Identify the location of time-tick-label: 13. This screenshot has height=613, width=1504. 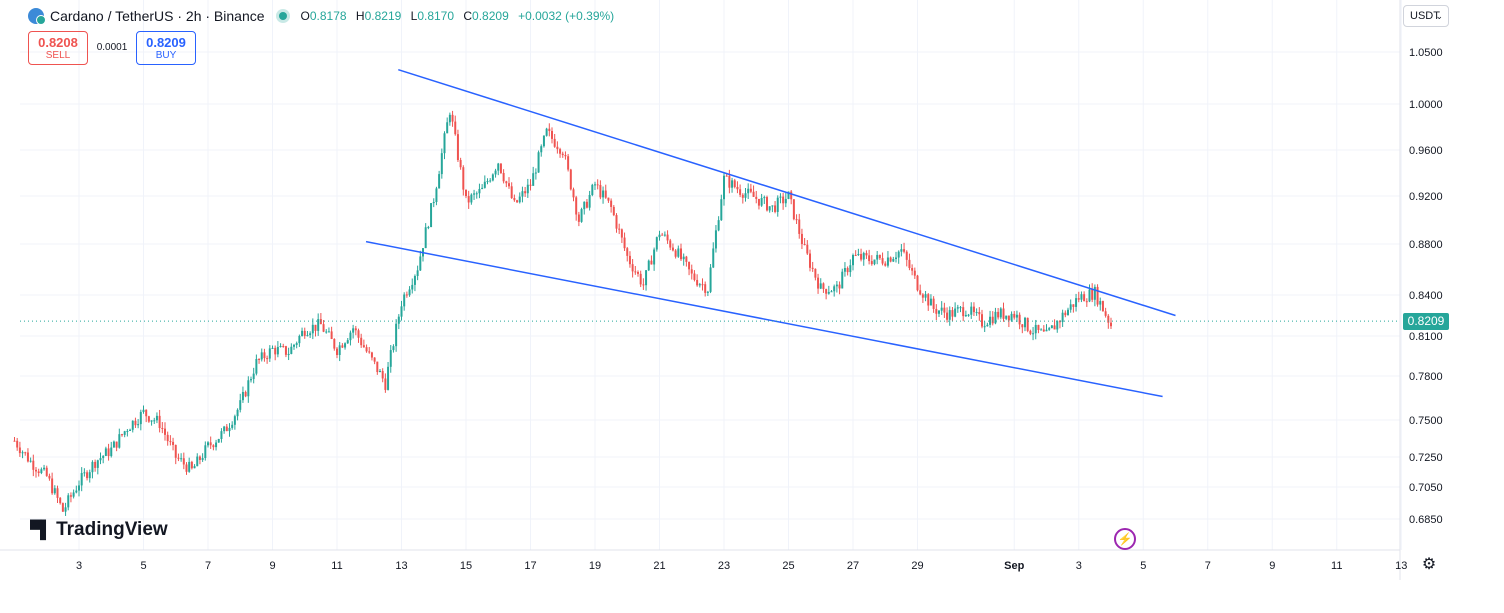
(401, 566).